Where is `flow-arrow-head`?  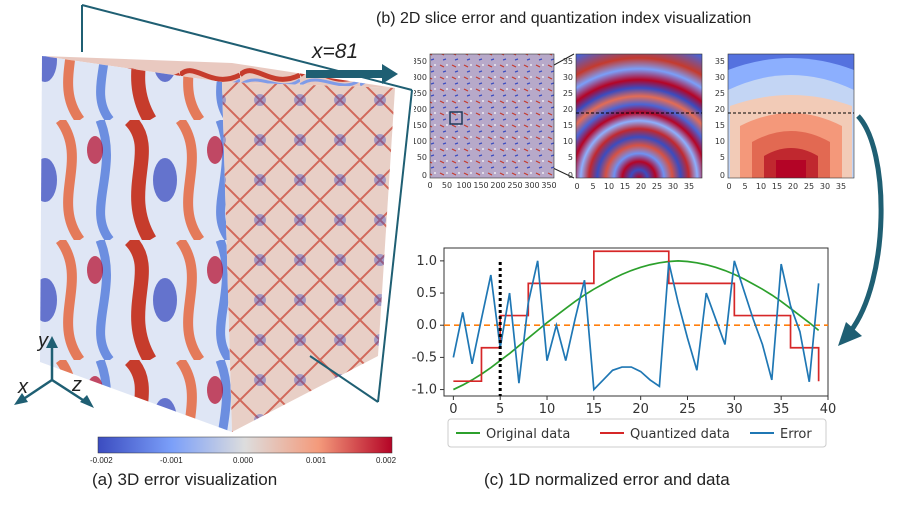
flow-arrow-head is located at coordinates (850, 334).